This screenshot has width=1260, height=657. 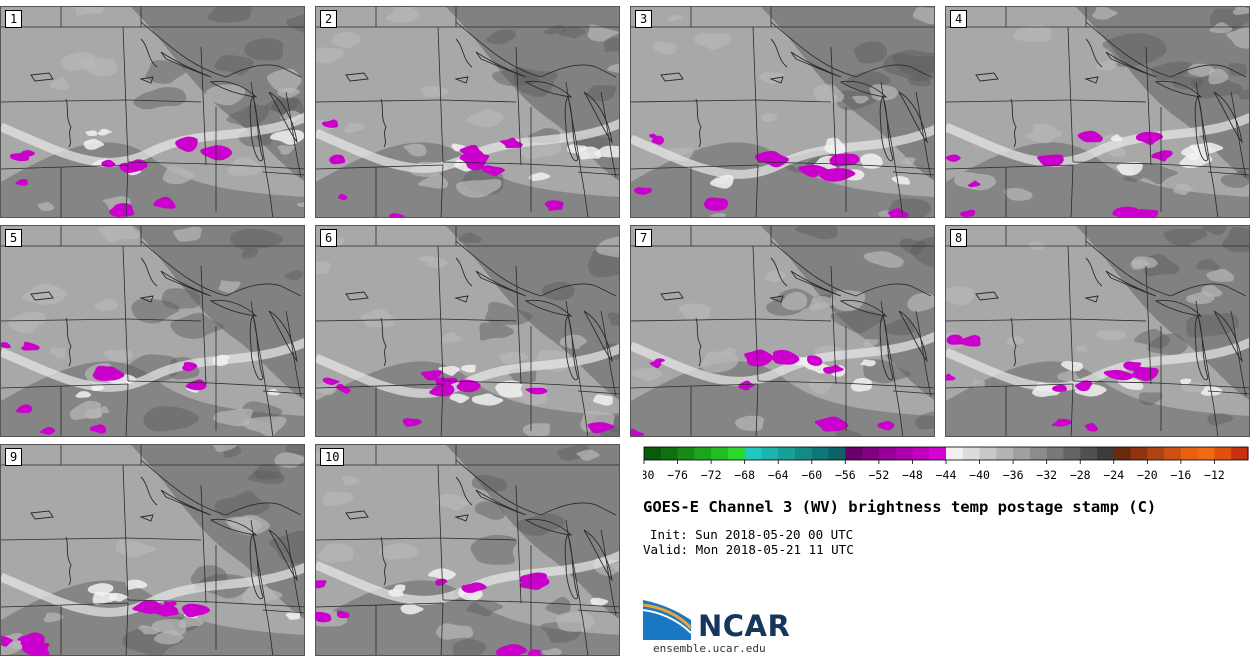 What do you see at coordinates (711, 475) in the screenshot?
I see `colorbar-tick-label: −72` at bounding box center [711, 475].